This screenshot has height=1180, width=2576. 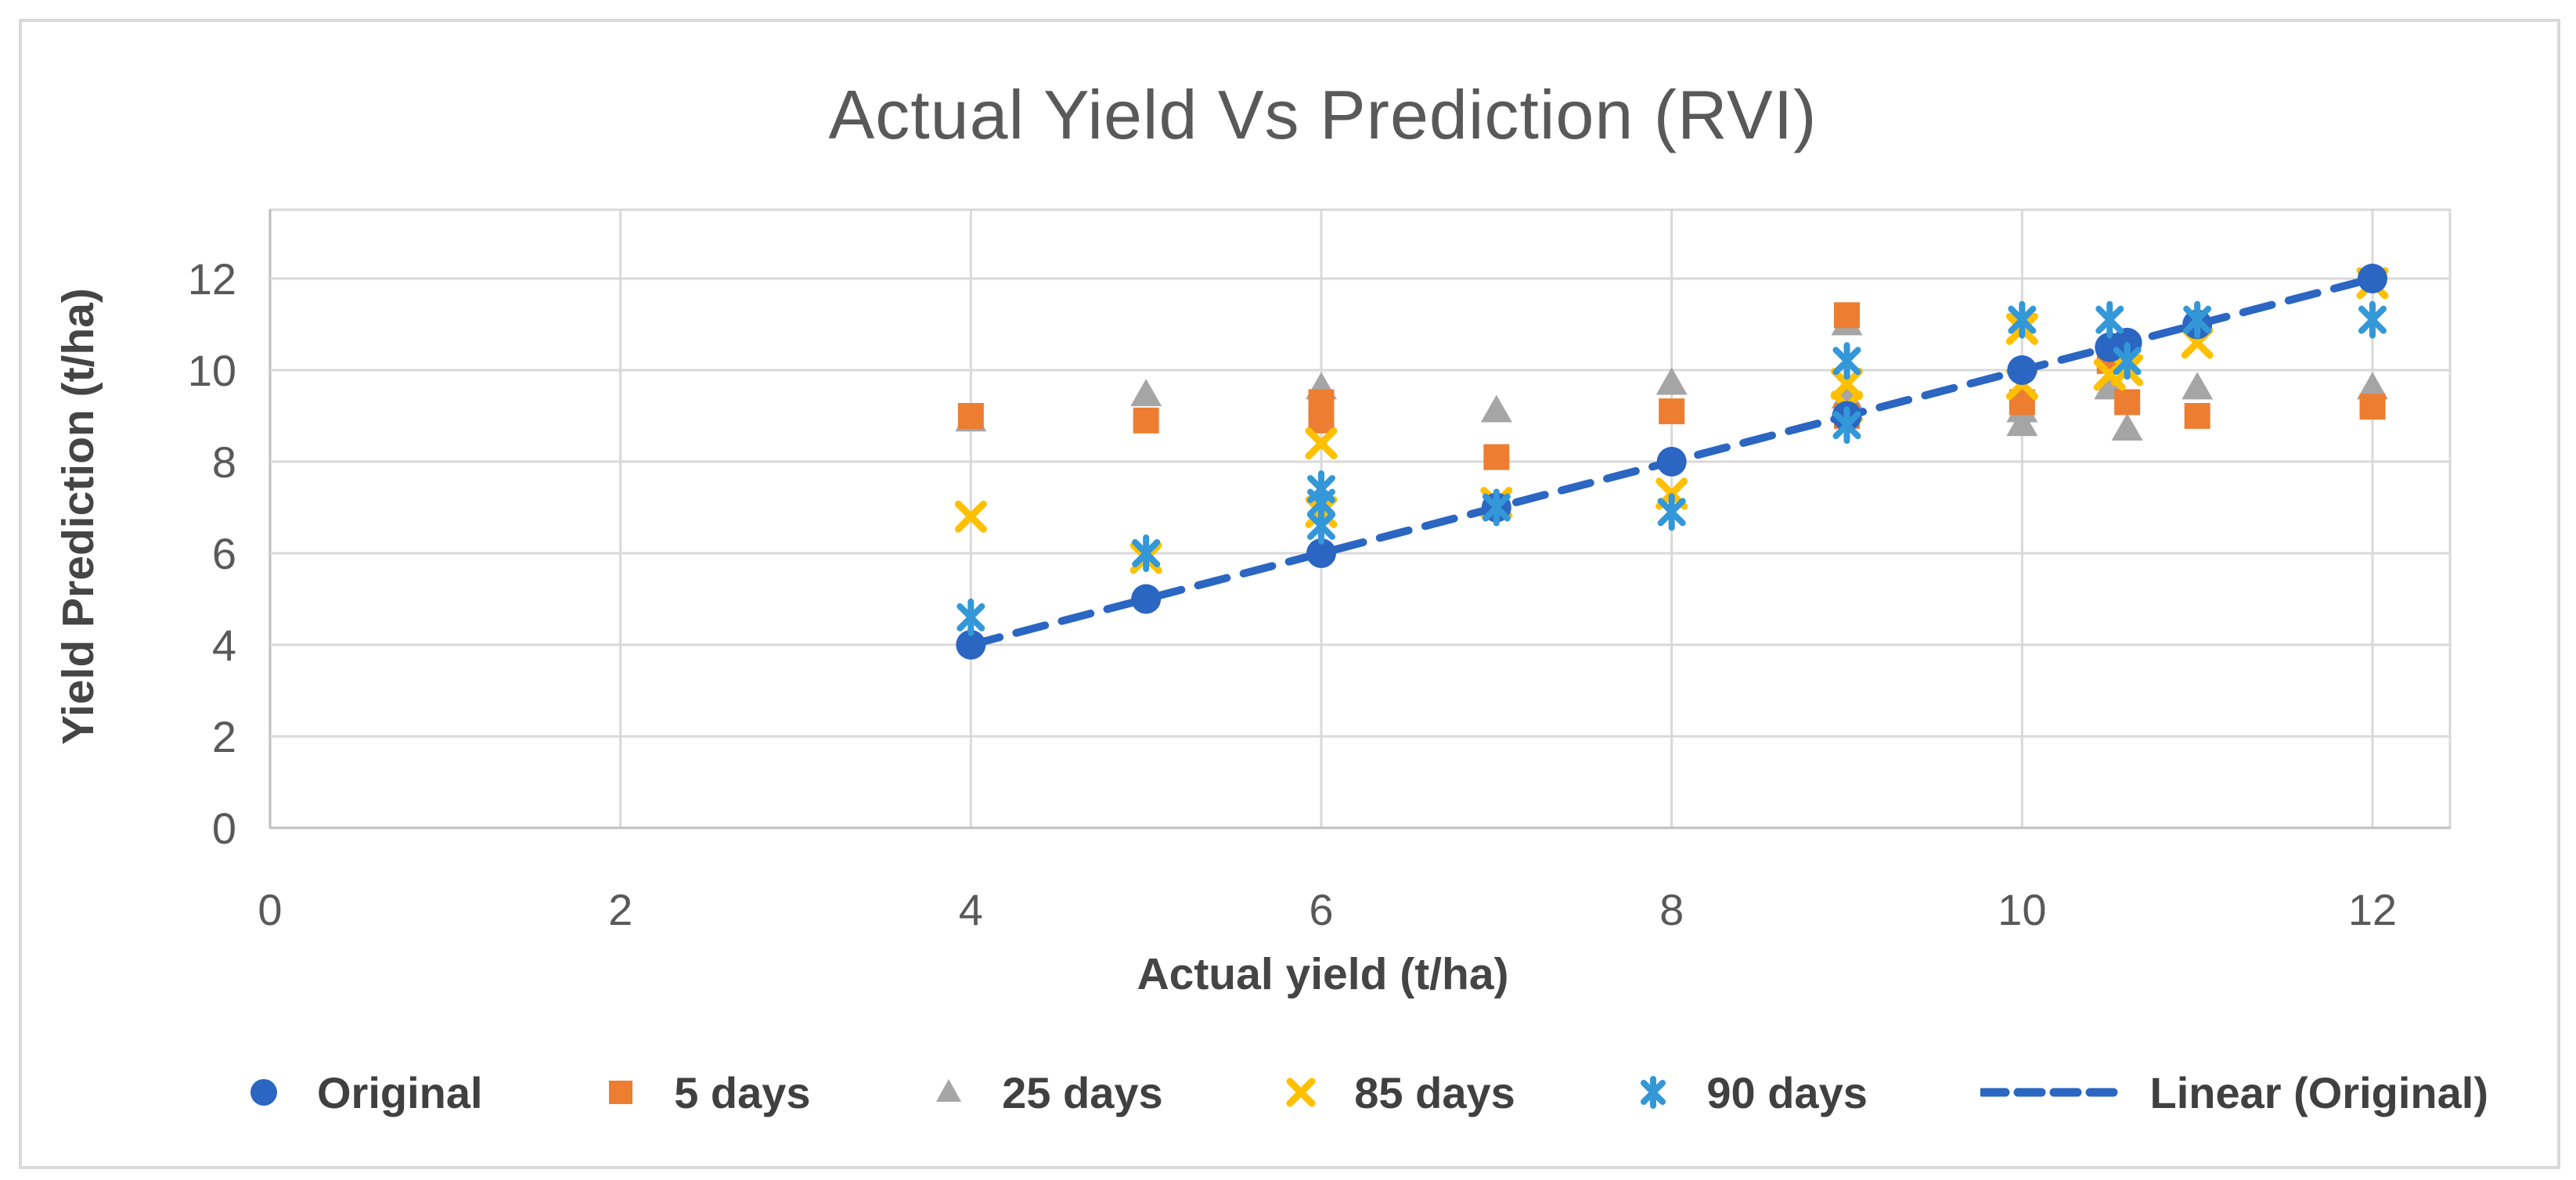 What do you see at coordinates (400, 1092) in the screenshot?
I see `legend-label-original: Original` at bounding box center [400, 1092].